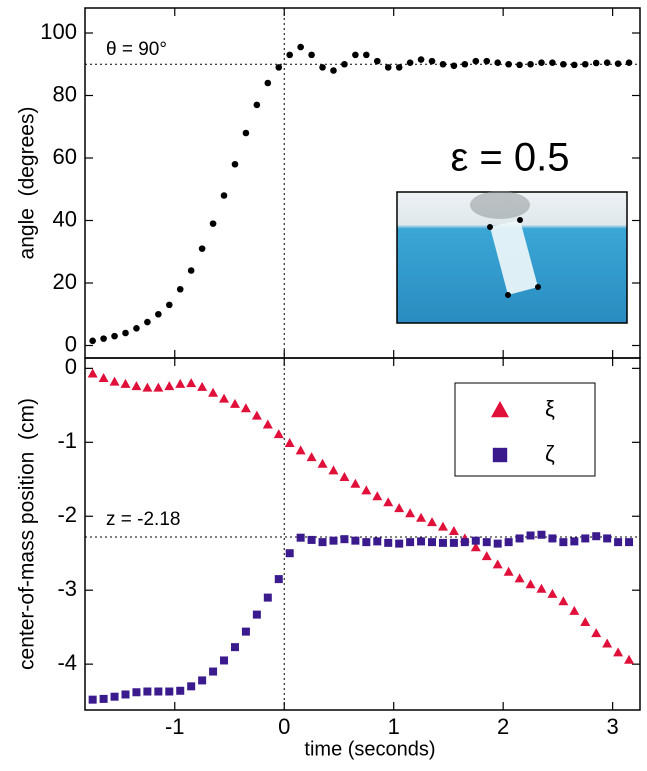 The height and width of the screenshot is (771, 647). Describe the element at coordinates (369, 749) in the screenshot. I see `x-axis-title: time (seconds)` at that location.